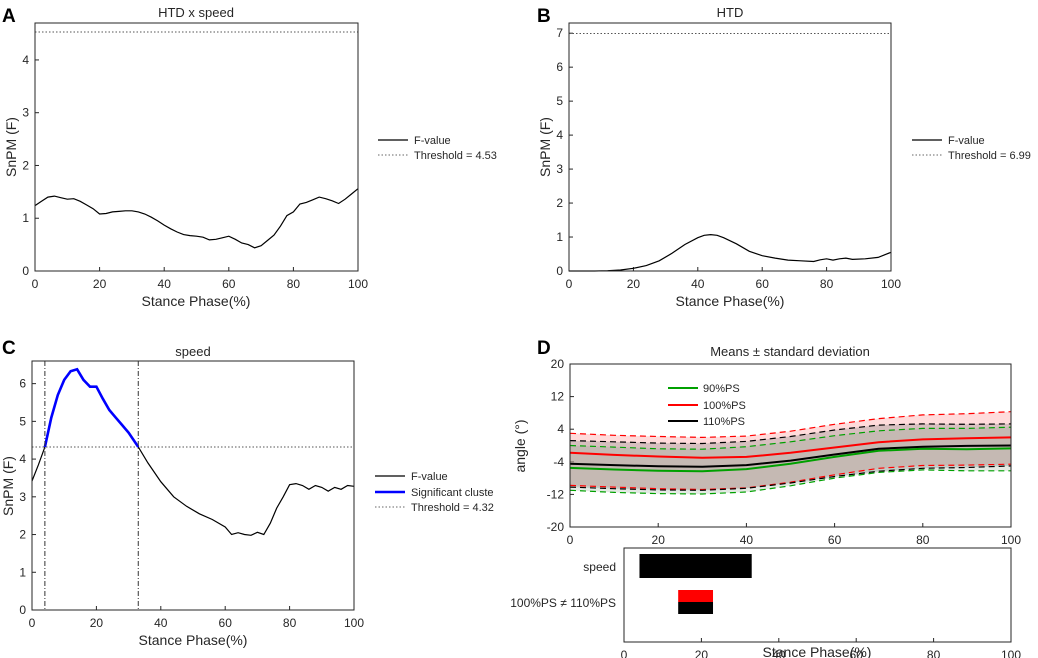 This screenshot has height=658, width=1038. I want to click on panel-a-axes, so click(196, 147).